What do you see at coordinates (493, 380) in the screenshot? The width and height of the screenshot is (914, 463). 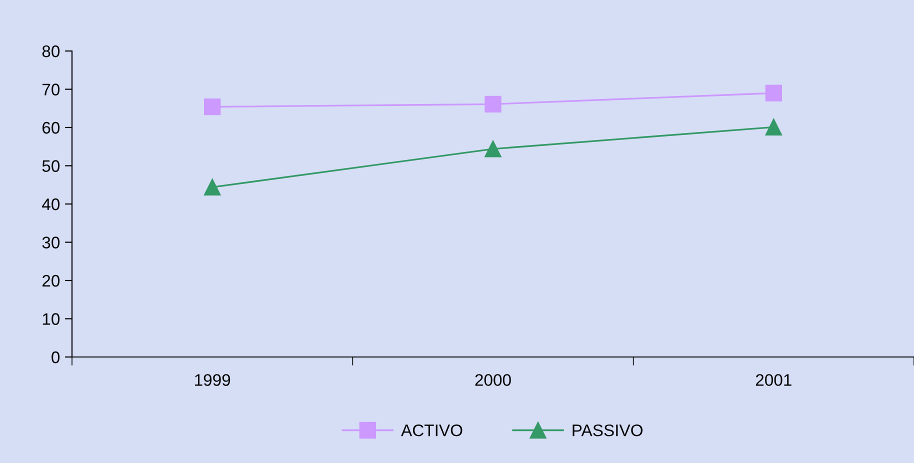 I see `x-tick-label: 2000` at bounding box center [493, 380].